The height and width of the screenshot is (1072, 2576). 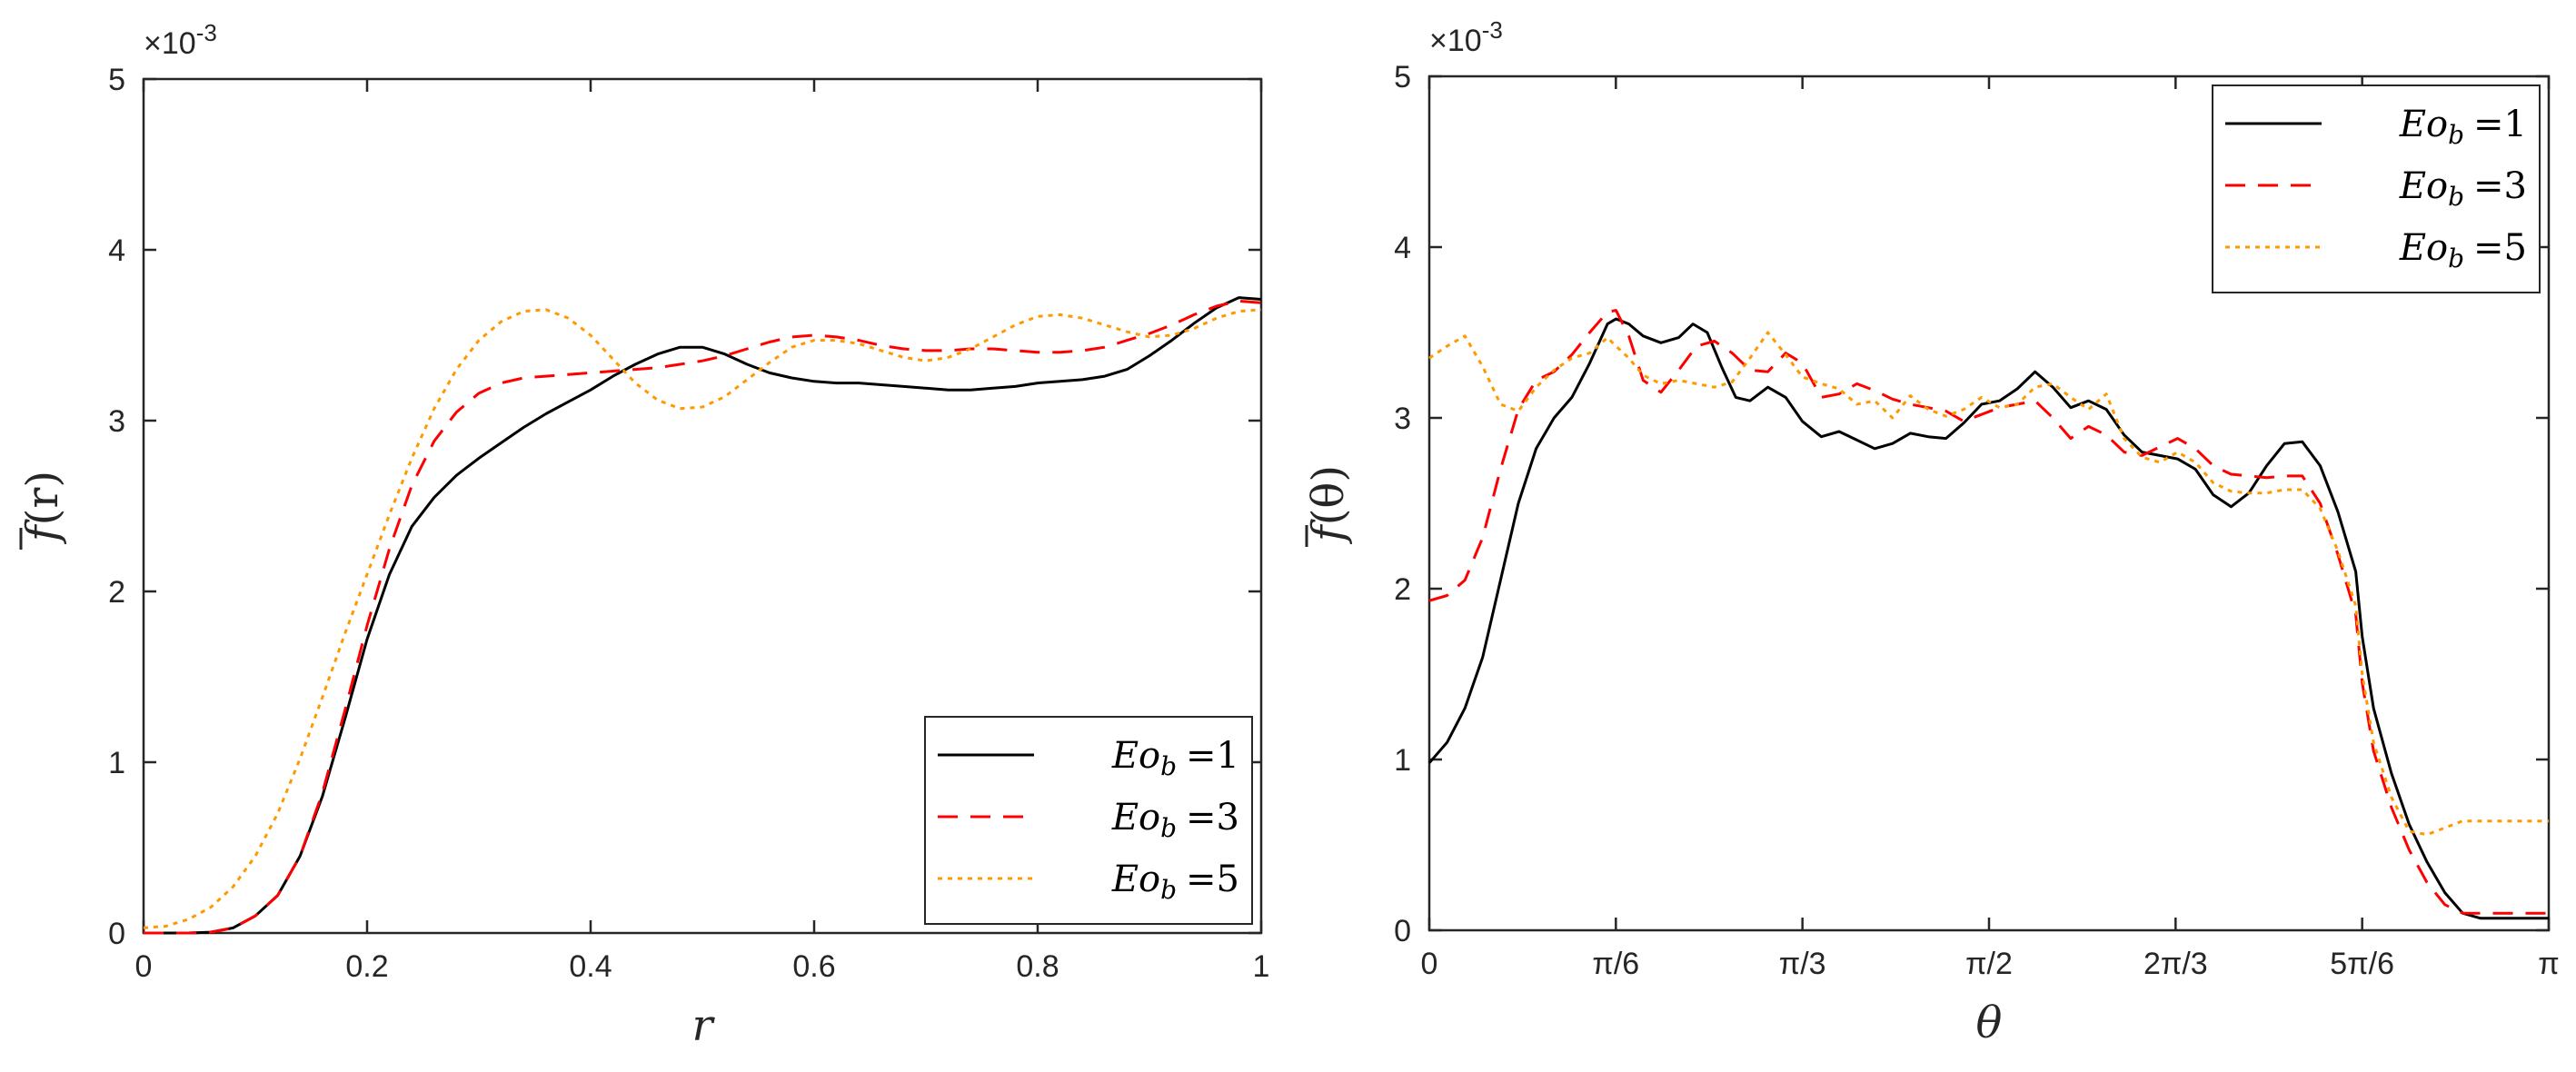 I want to click on y-axis-label: f(r), so click(x=43, y=511).